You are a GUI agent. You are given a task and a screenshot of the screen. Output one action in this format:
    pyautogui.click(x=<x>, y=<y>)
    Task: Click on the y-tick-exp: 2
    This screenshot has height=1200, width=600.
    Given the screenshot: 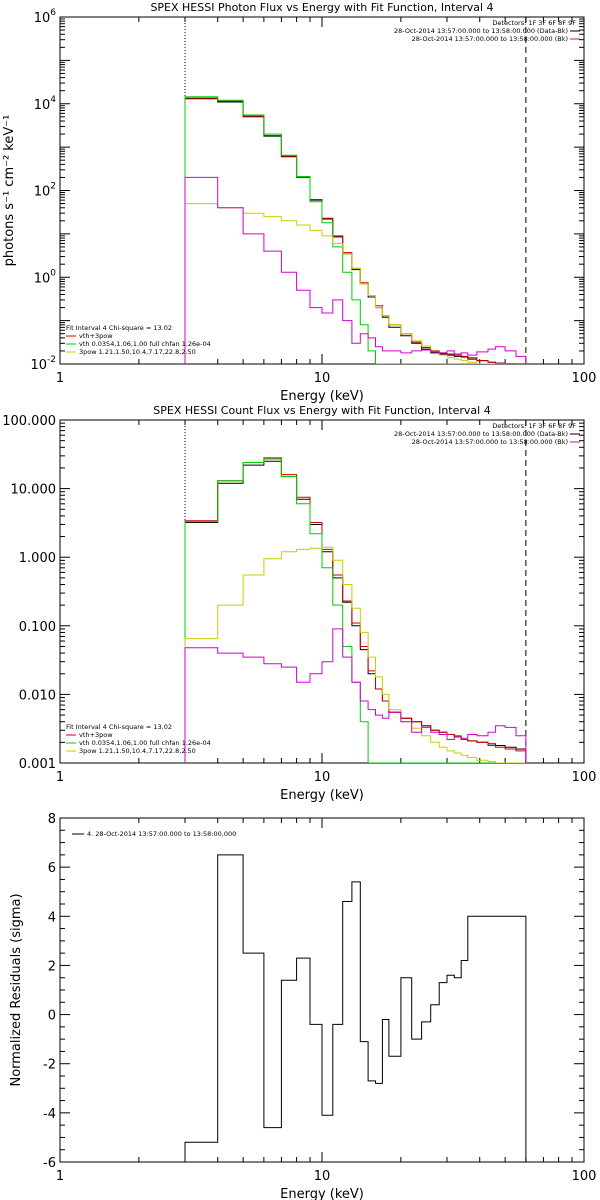 What is the action you would take?
    pyautogui.click(x=53, y=187)
    